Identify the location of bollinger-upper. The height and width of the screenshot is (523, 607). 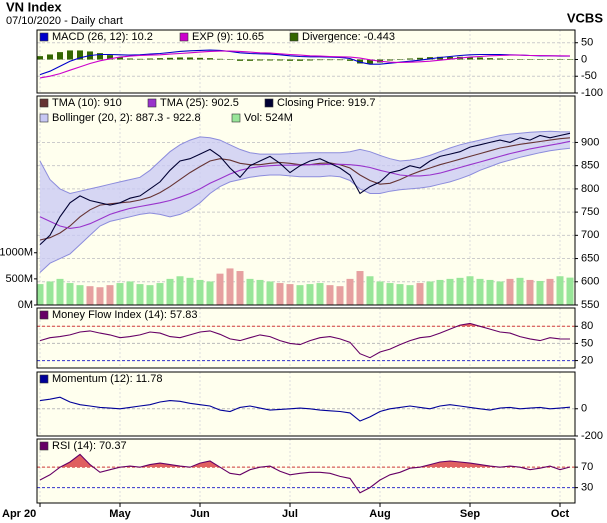
(305, 162).